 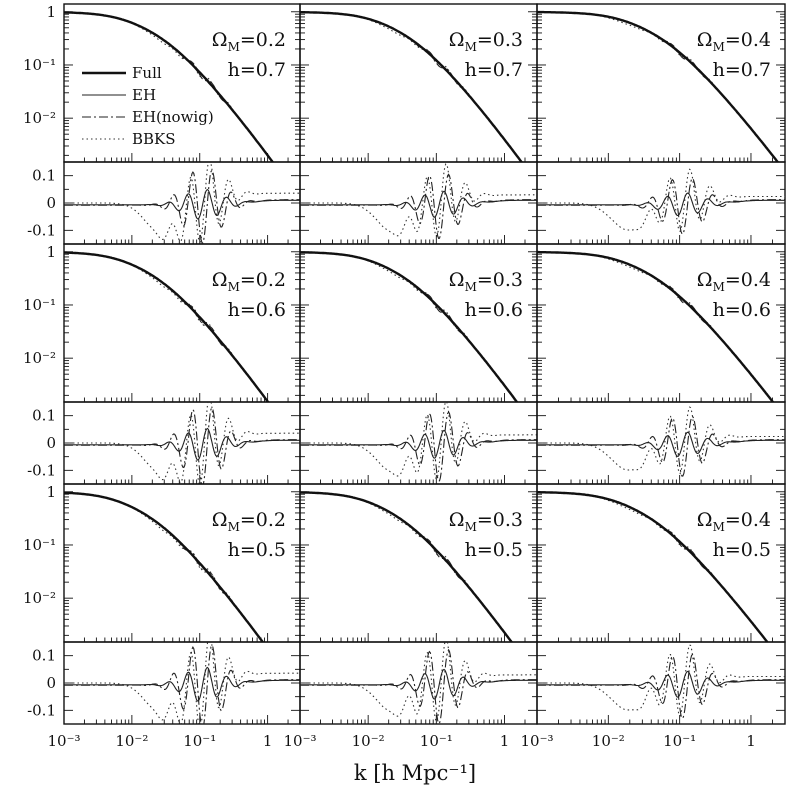 I want to click on panel-5: ΩM=0.3 h=0.6, so click(x=418, y=364).